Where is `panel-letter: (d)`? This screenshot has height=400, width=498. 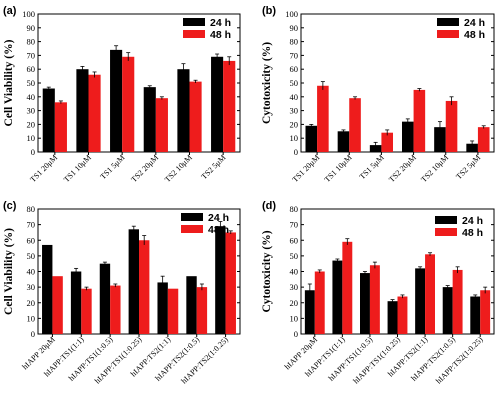 panel-letter: (d) is located at coordinates (269, 206).